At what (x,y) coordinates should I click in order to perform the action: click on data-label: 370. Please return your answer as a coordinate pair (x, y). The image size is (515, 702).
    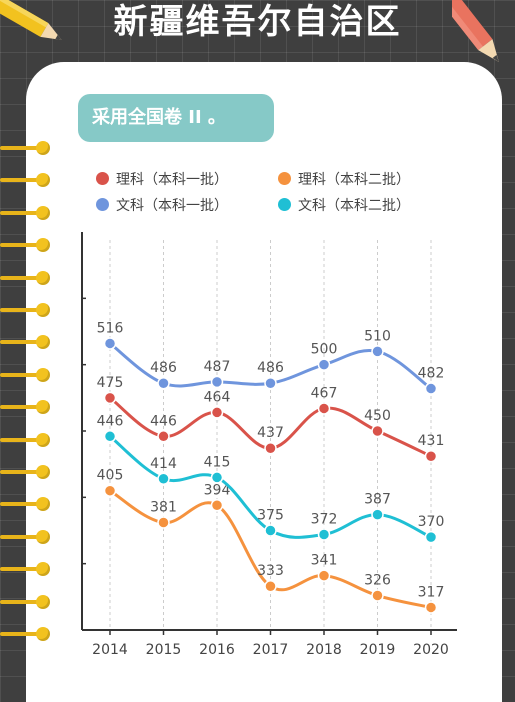
    Looking at the image, I should click on (431, 522).